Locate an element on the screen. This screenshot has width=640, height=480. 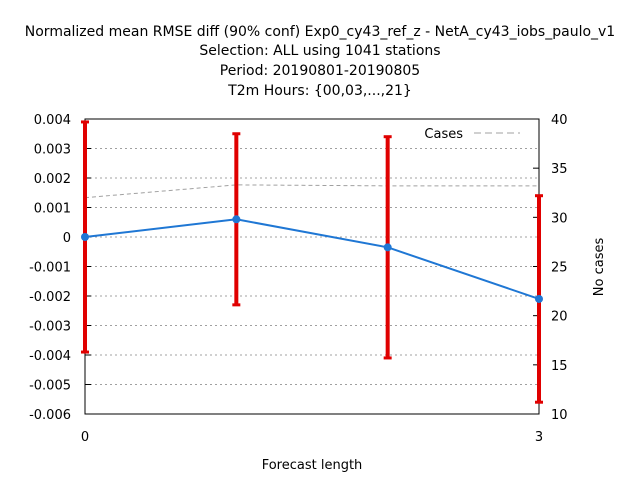
y-tick-label-5: -0.001 is located at coordinates (50, 268).